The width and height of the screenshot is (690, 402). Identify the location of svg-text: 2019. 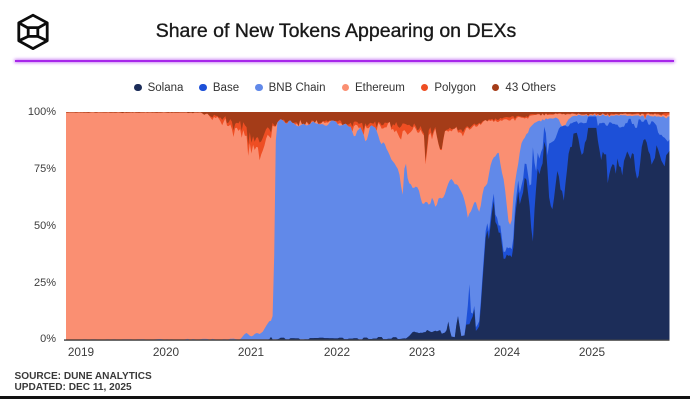
(81, 352).